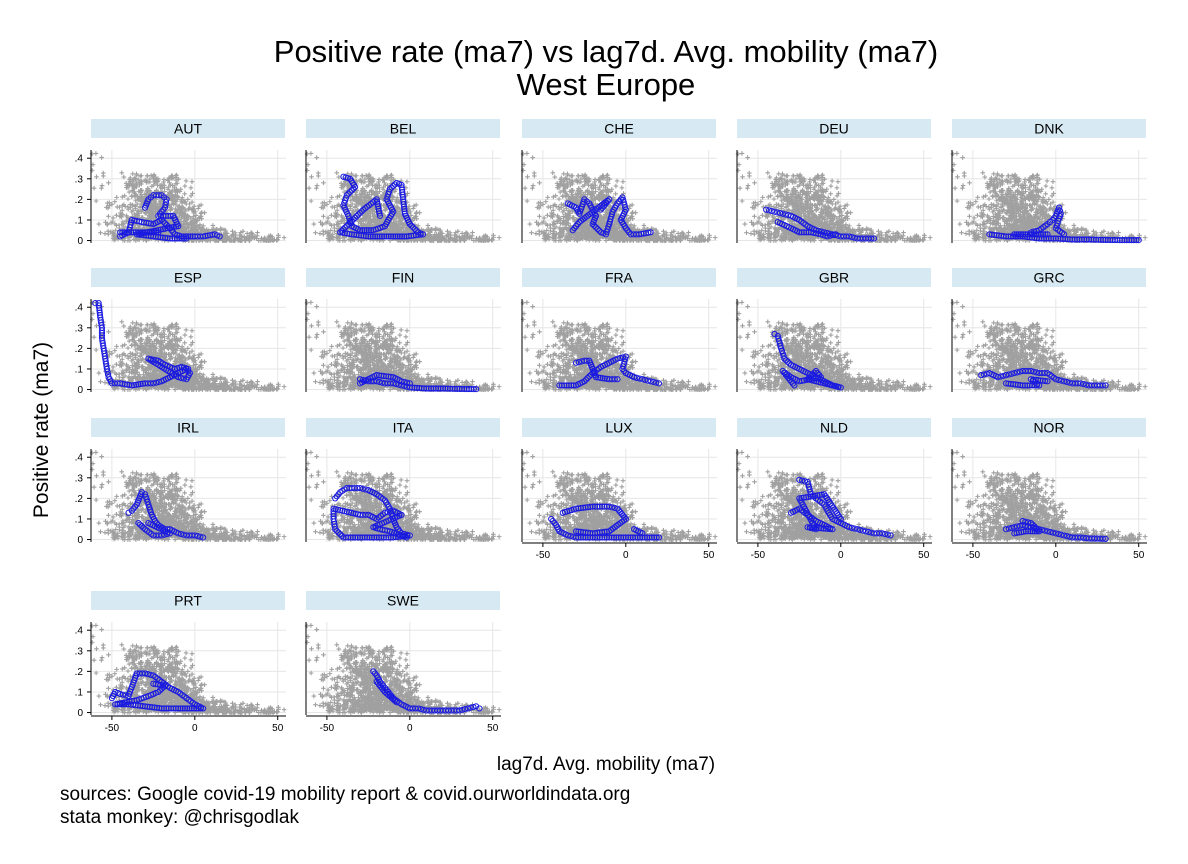 This screenshot has width=1188, height=864. I want to click on panel-aut: AUT 0 .1 .2 .3 .4, so click(181, 183).